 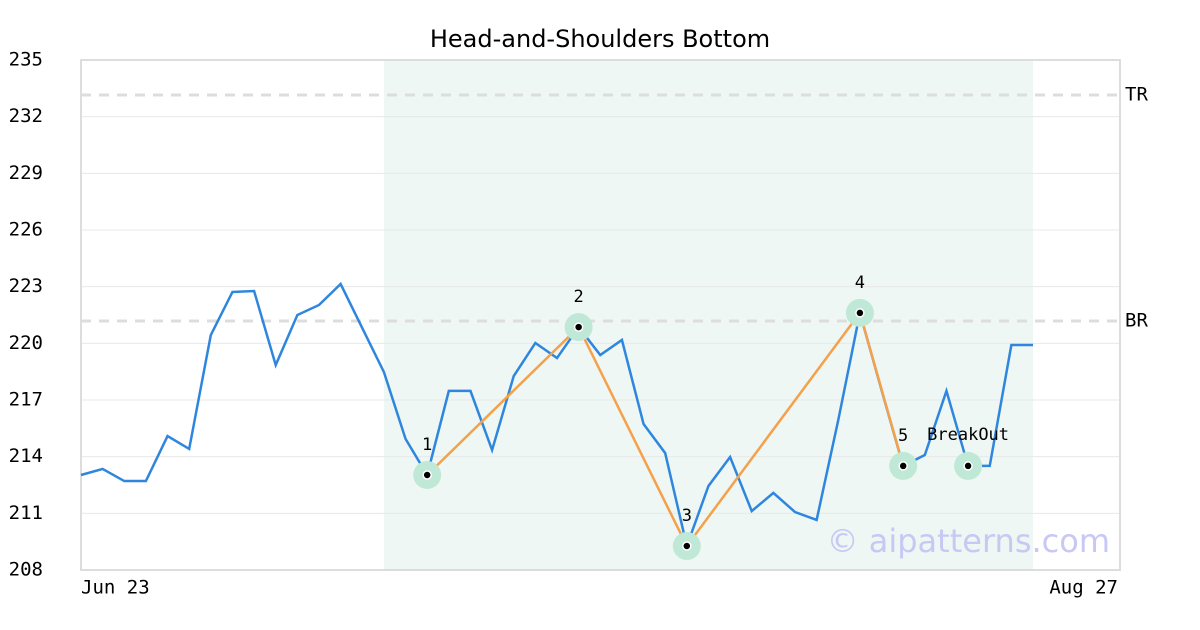 I want to click on y-tick-label: 208, so click(x=26, y=570).